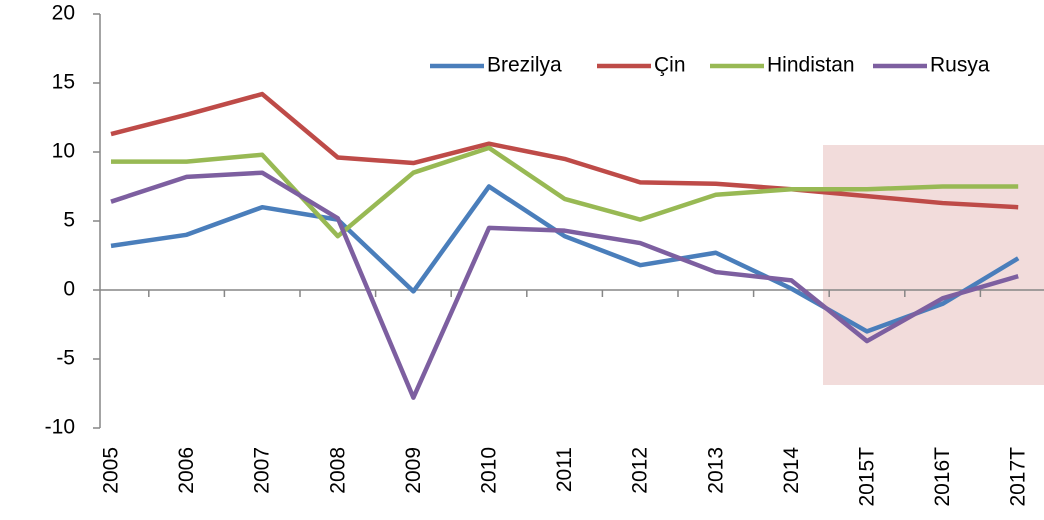  I want to click on x-tick-label: 2013, so click(715, 470).